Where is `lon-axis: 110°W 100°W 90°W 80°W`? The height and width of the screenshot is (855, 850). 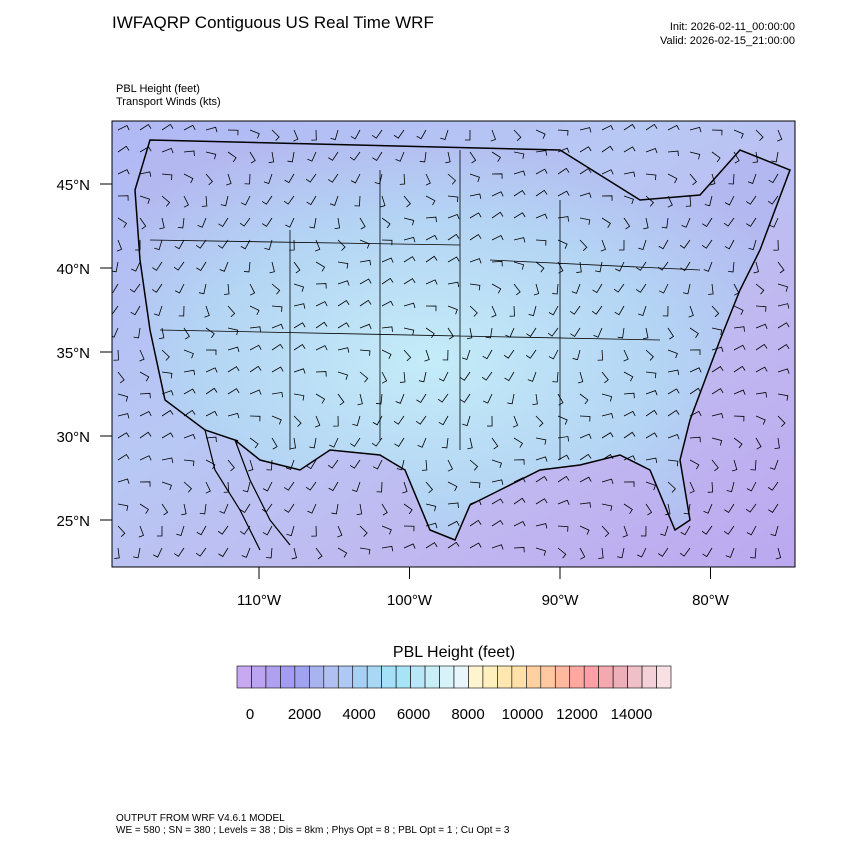
lon-axis: 110°W 100°W 90°W 80°W is located at coordinates (483, 588).